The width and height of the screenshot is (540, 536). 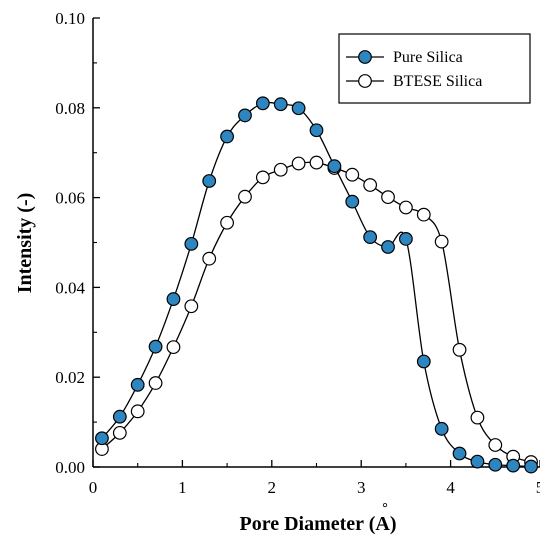 What do you see at coordinates (385, 508) in the screenshot?
I see `angstrom-ring: °` at bounding box center [385, 508].